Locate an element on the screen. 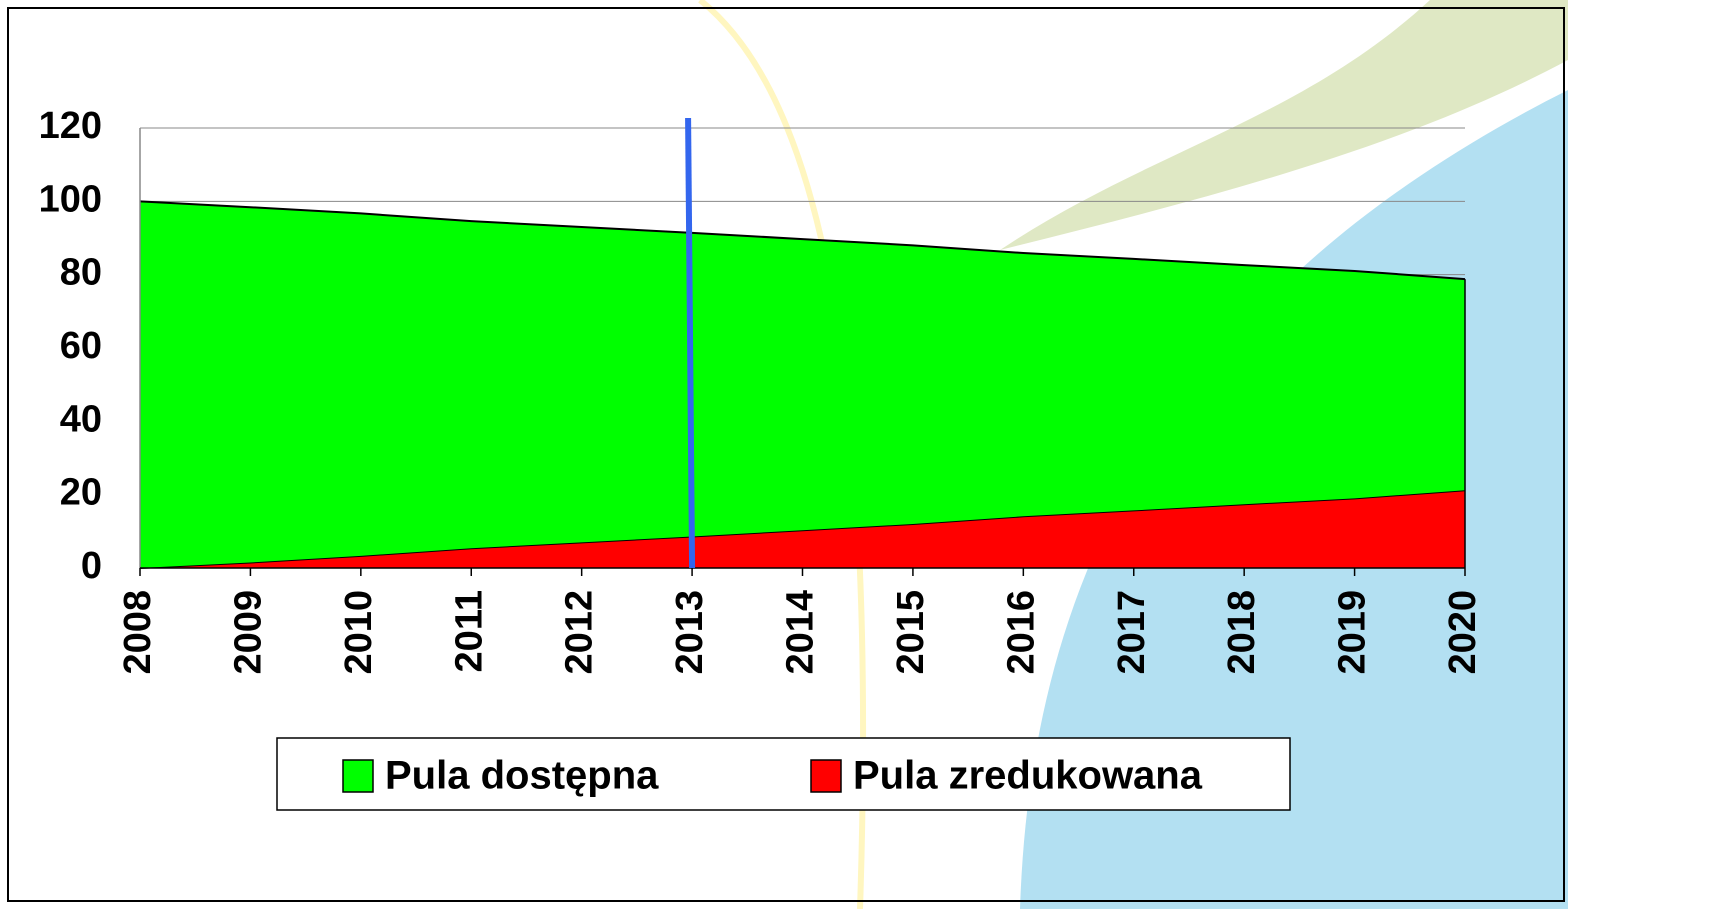 The height and width of the screenshot is (909, 1716). x-tick-label: 2020 is located at coordinates (1463, 632).